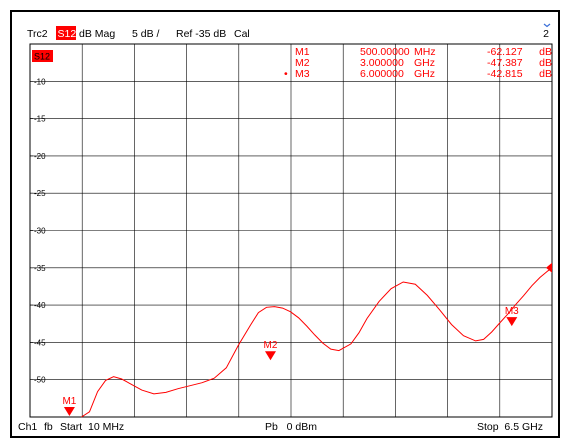 This screenshot has height=448, width=571. What do you see at coordinates (546, 34) in the screenshot?
I see `trace-number: 2` at bounding box center [546, 34].